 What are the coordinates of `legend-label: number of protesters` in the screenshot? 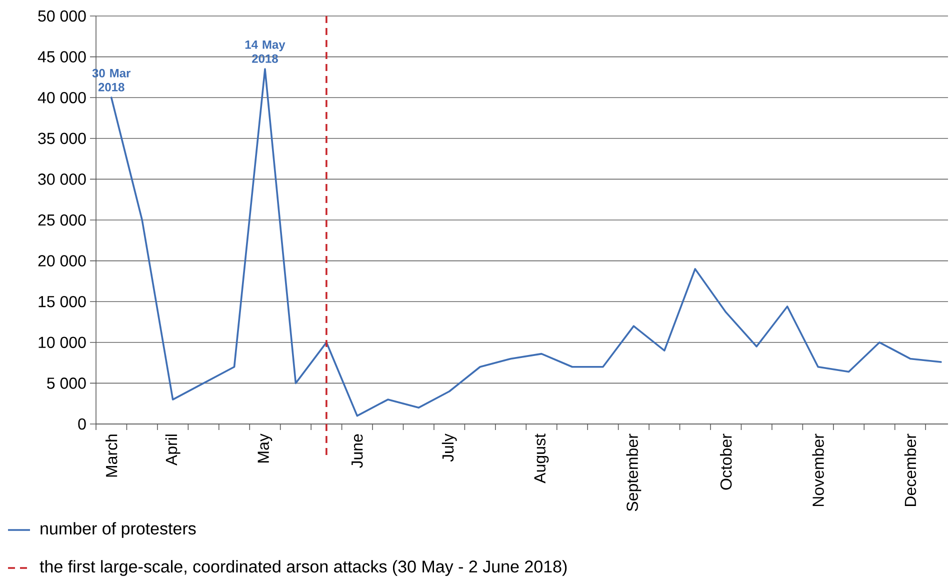 It's located at (118, 530).